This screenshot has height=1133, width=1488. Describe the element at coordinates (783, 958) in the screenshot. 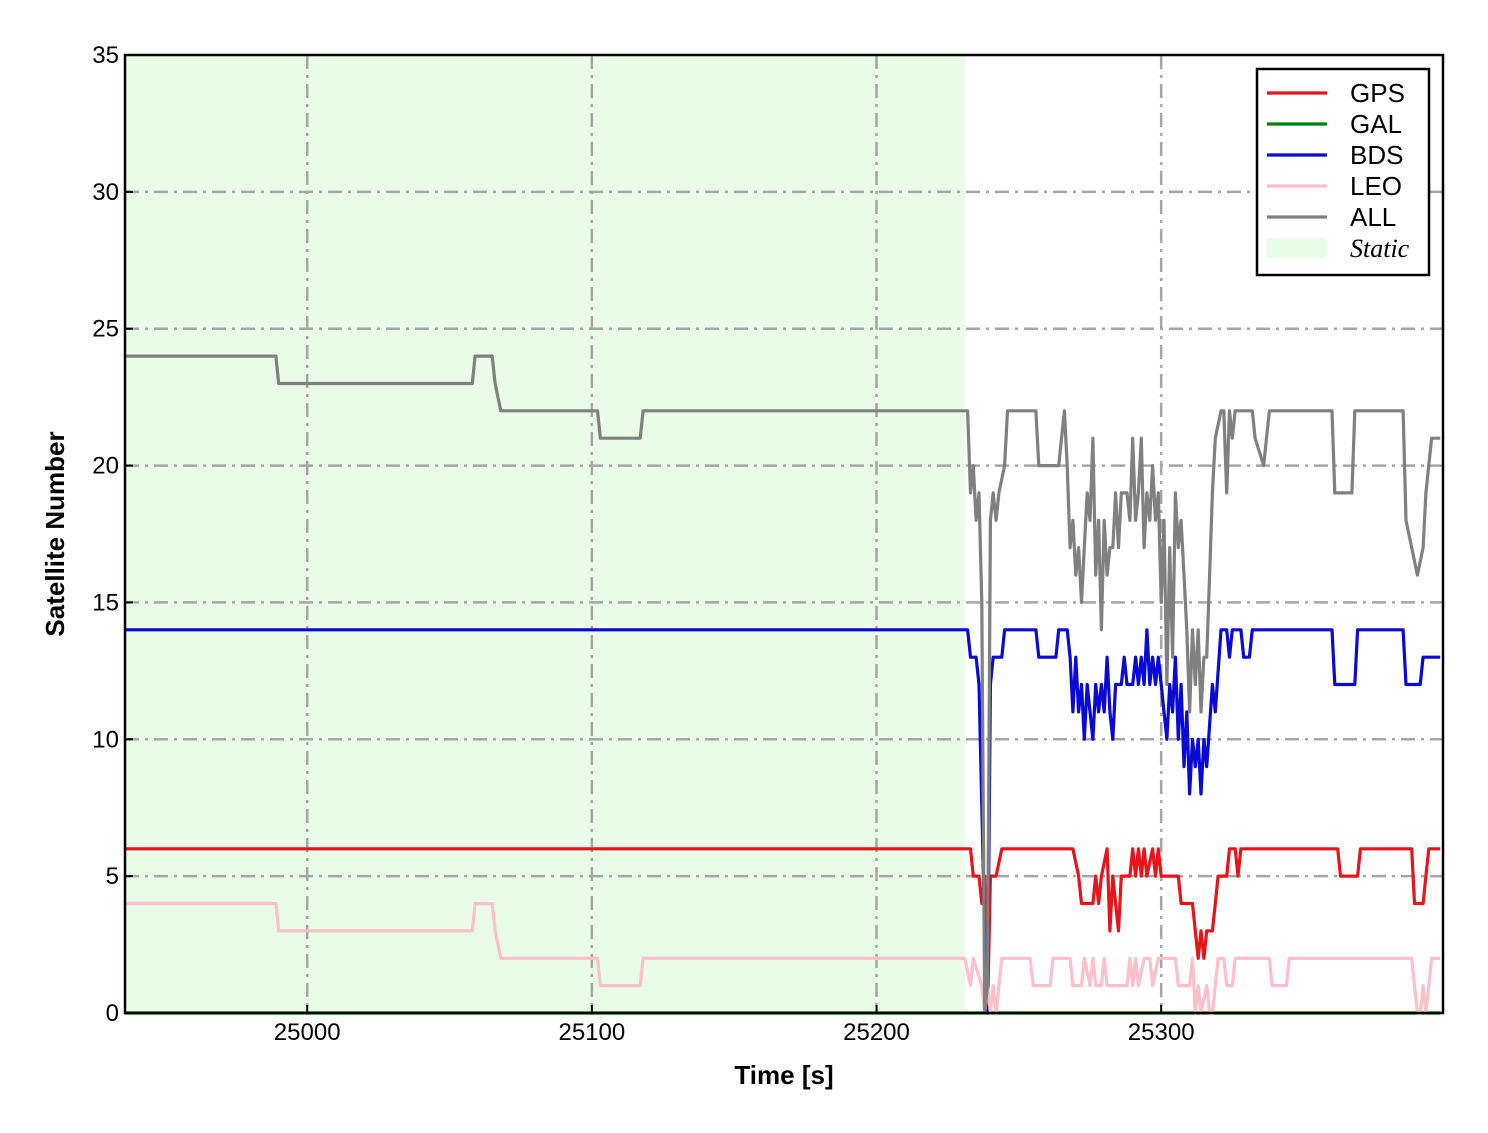

I see `series-line-leo` at that location.